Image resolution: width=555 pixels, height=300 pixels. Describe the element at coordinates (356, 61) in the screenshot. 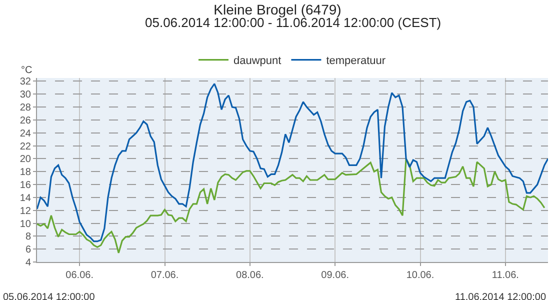

I see `legend-label: temperatuur` at that location.